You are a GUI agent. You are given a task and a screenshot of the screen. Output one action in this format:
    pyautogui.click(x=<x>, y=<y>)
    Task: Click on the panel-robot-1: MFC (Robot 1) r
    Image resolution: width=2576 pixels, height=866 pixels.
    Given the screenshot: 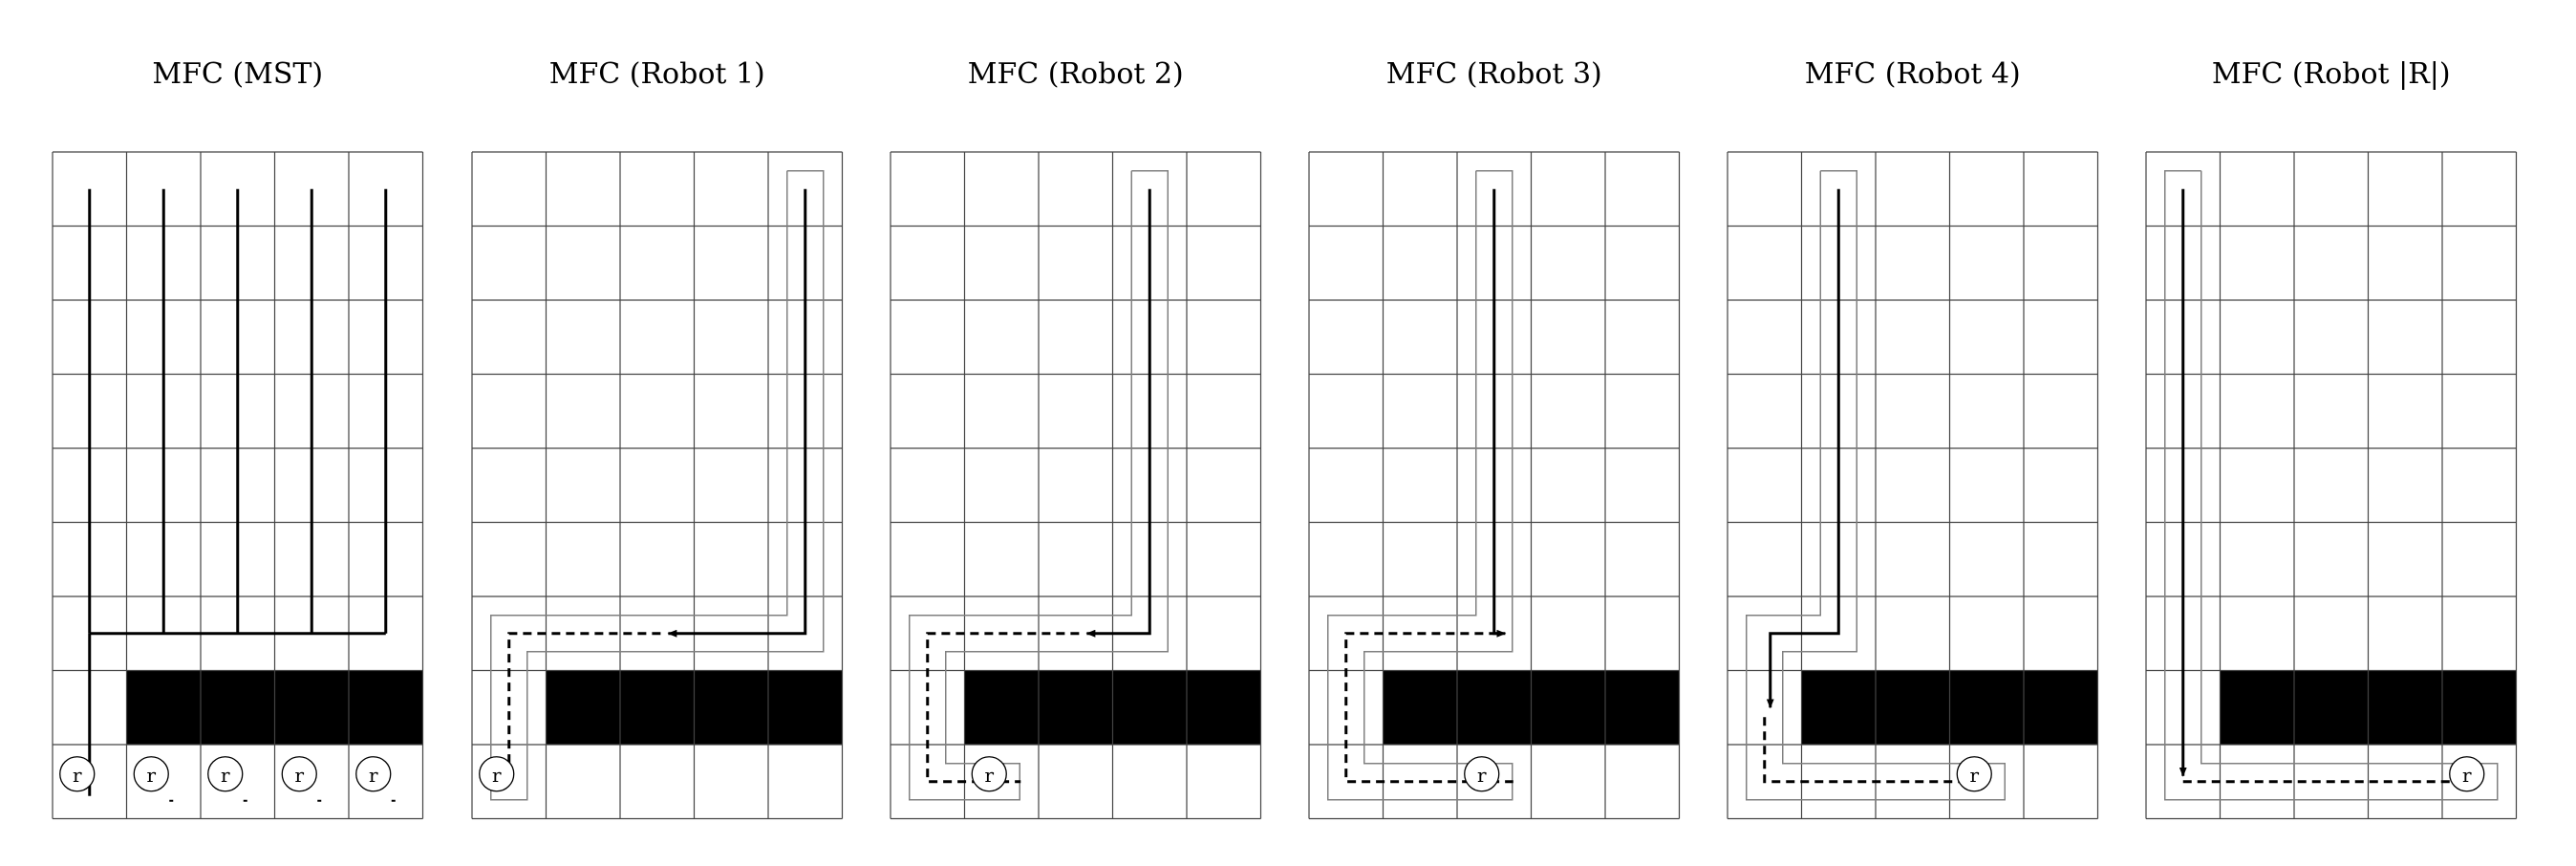 What is the action you would take?
    pyautogui.click(x=657, y=438)
    